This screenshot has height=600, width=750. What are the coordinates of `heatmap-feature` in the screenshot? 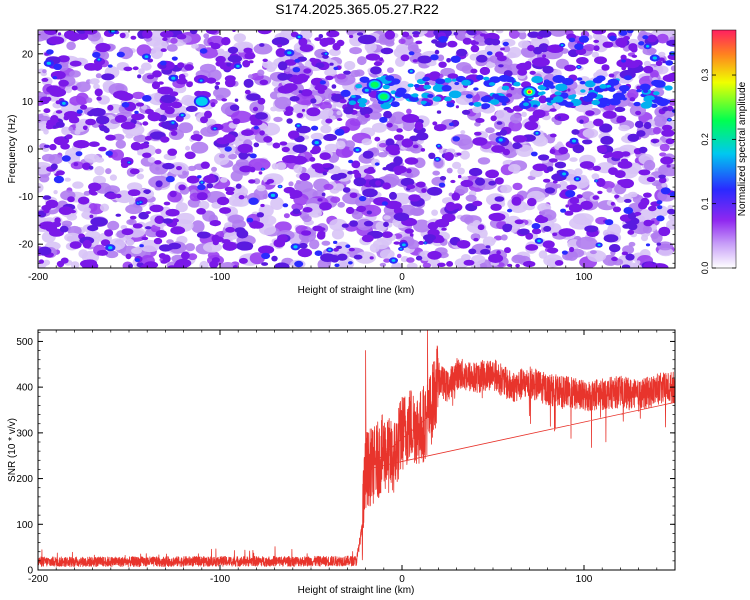 It's located at (201, 101).